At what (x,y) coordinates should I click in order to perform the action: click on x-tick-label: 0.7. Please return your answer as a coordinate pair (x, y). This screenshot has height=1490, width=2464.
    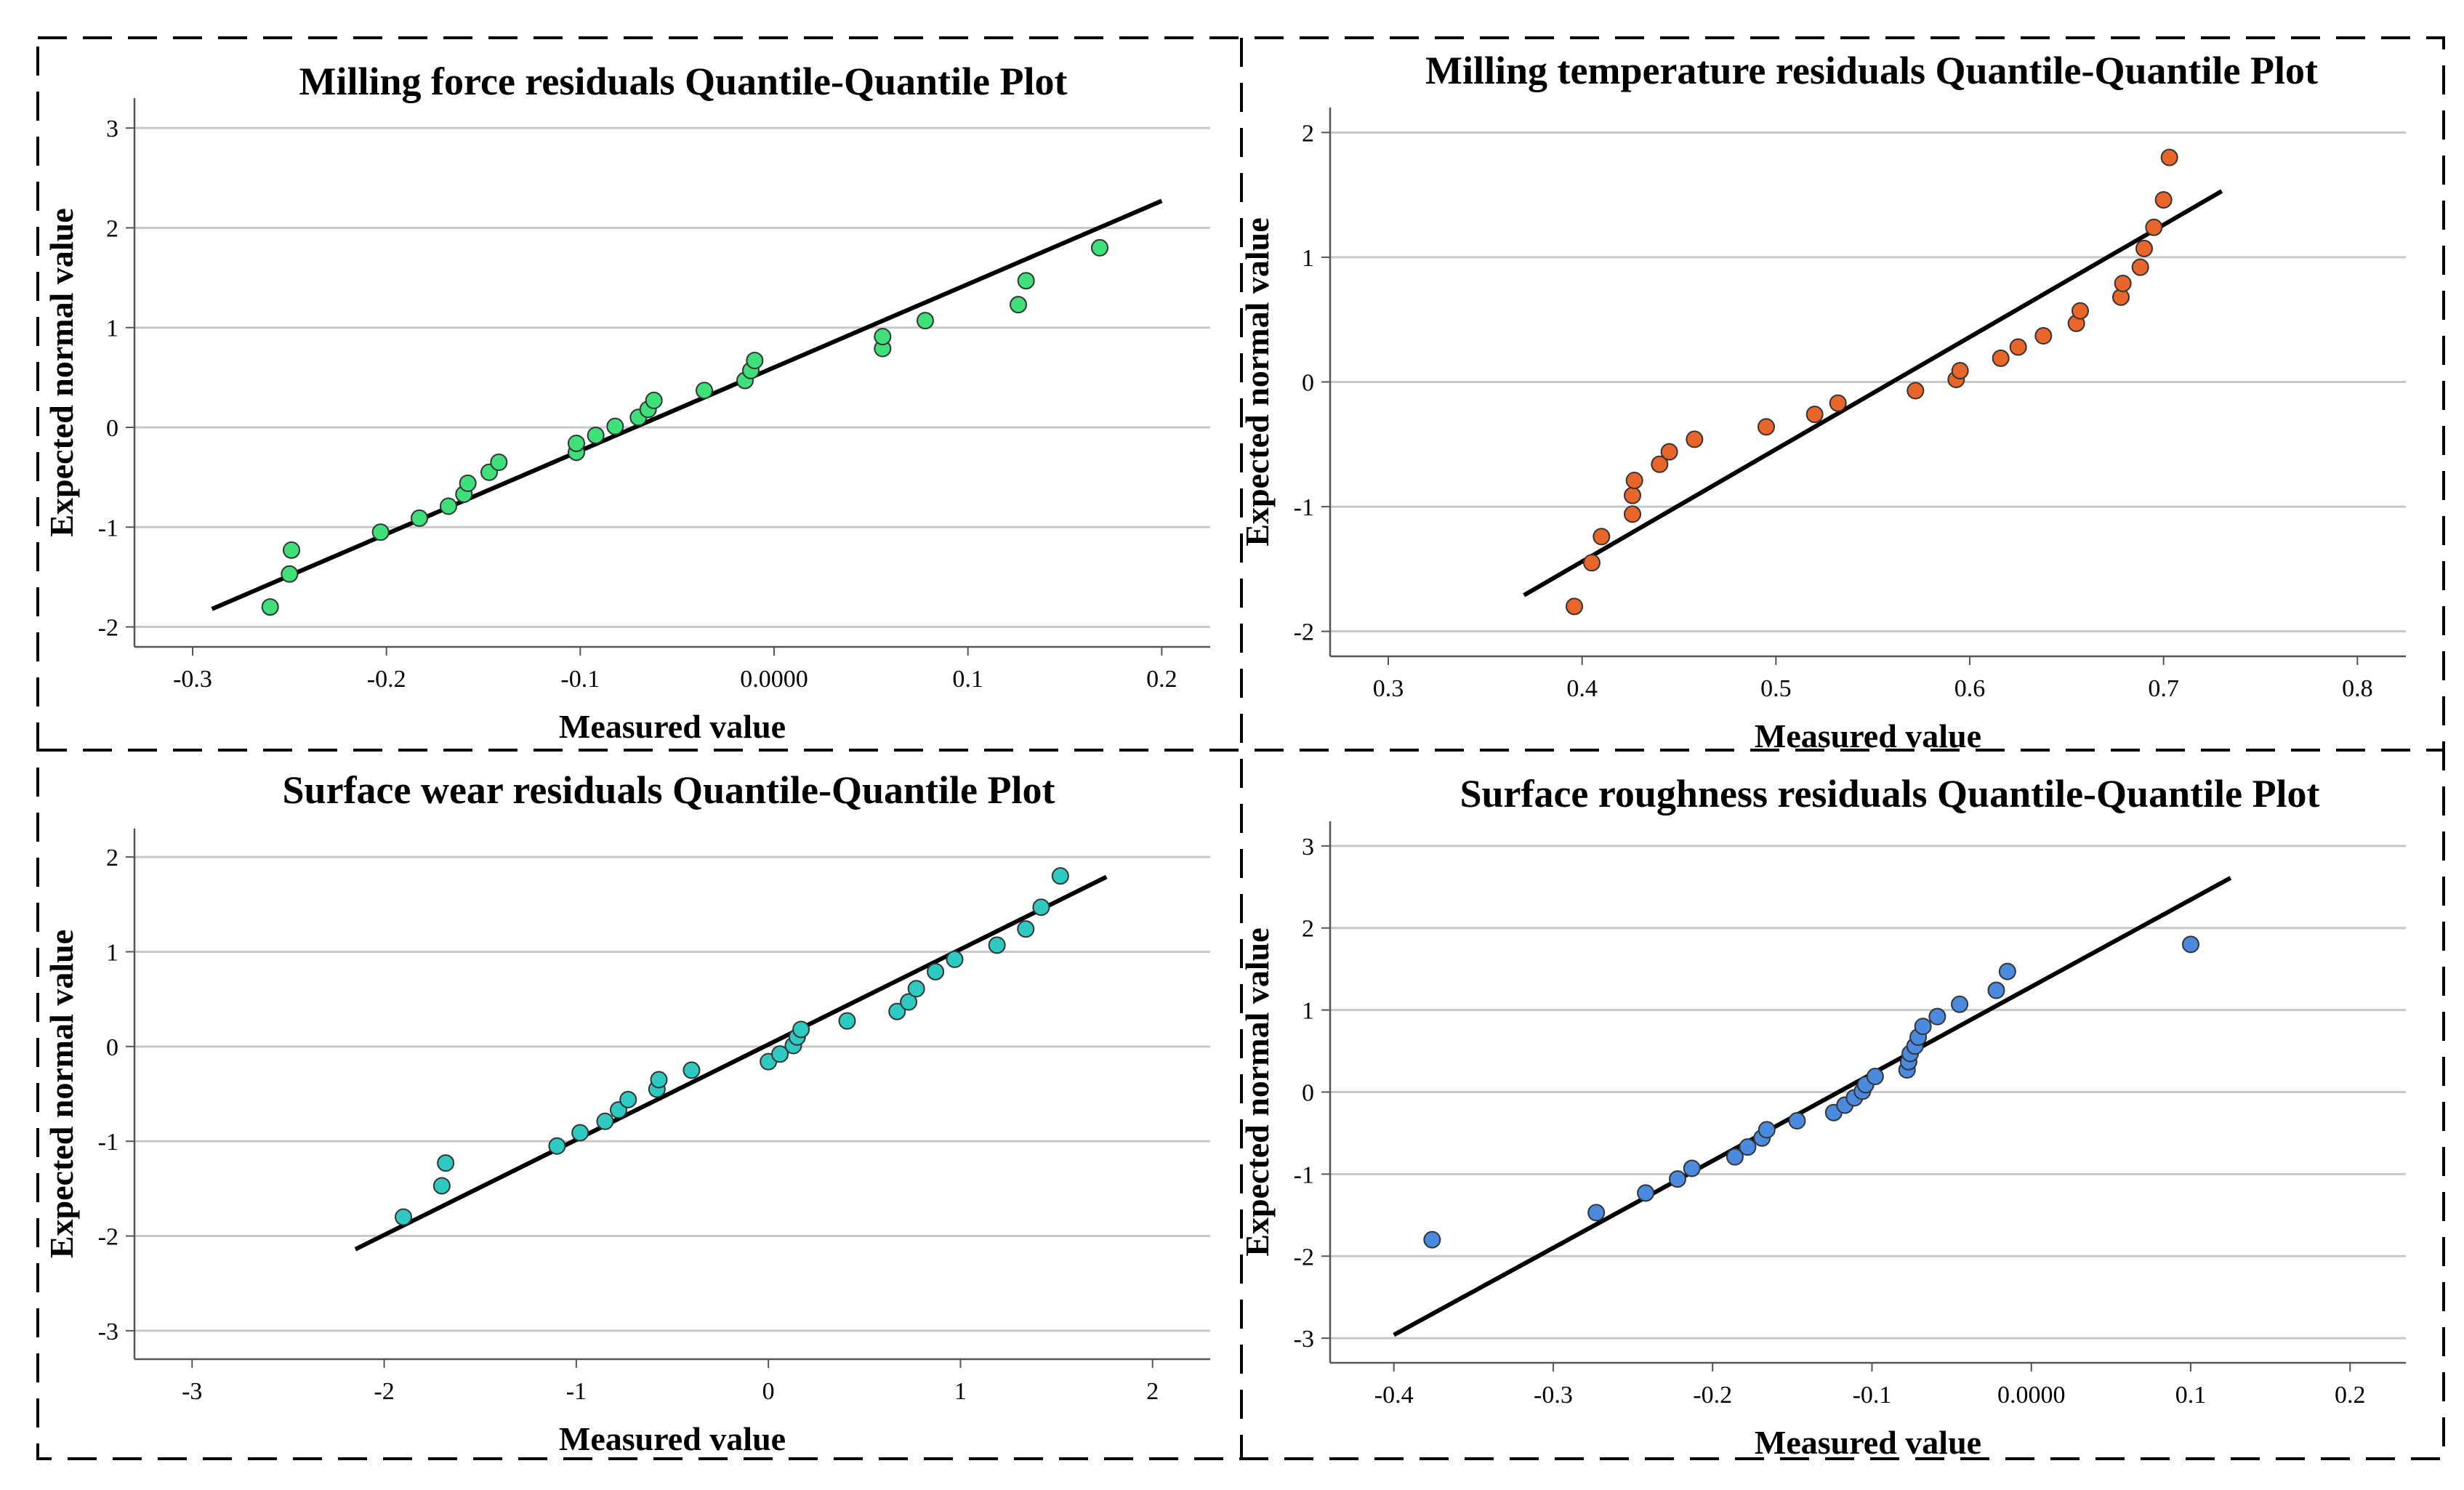
    Looking at the image, I should click on (2163, 688).